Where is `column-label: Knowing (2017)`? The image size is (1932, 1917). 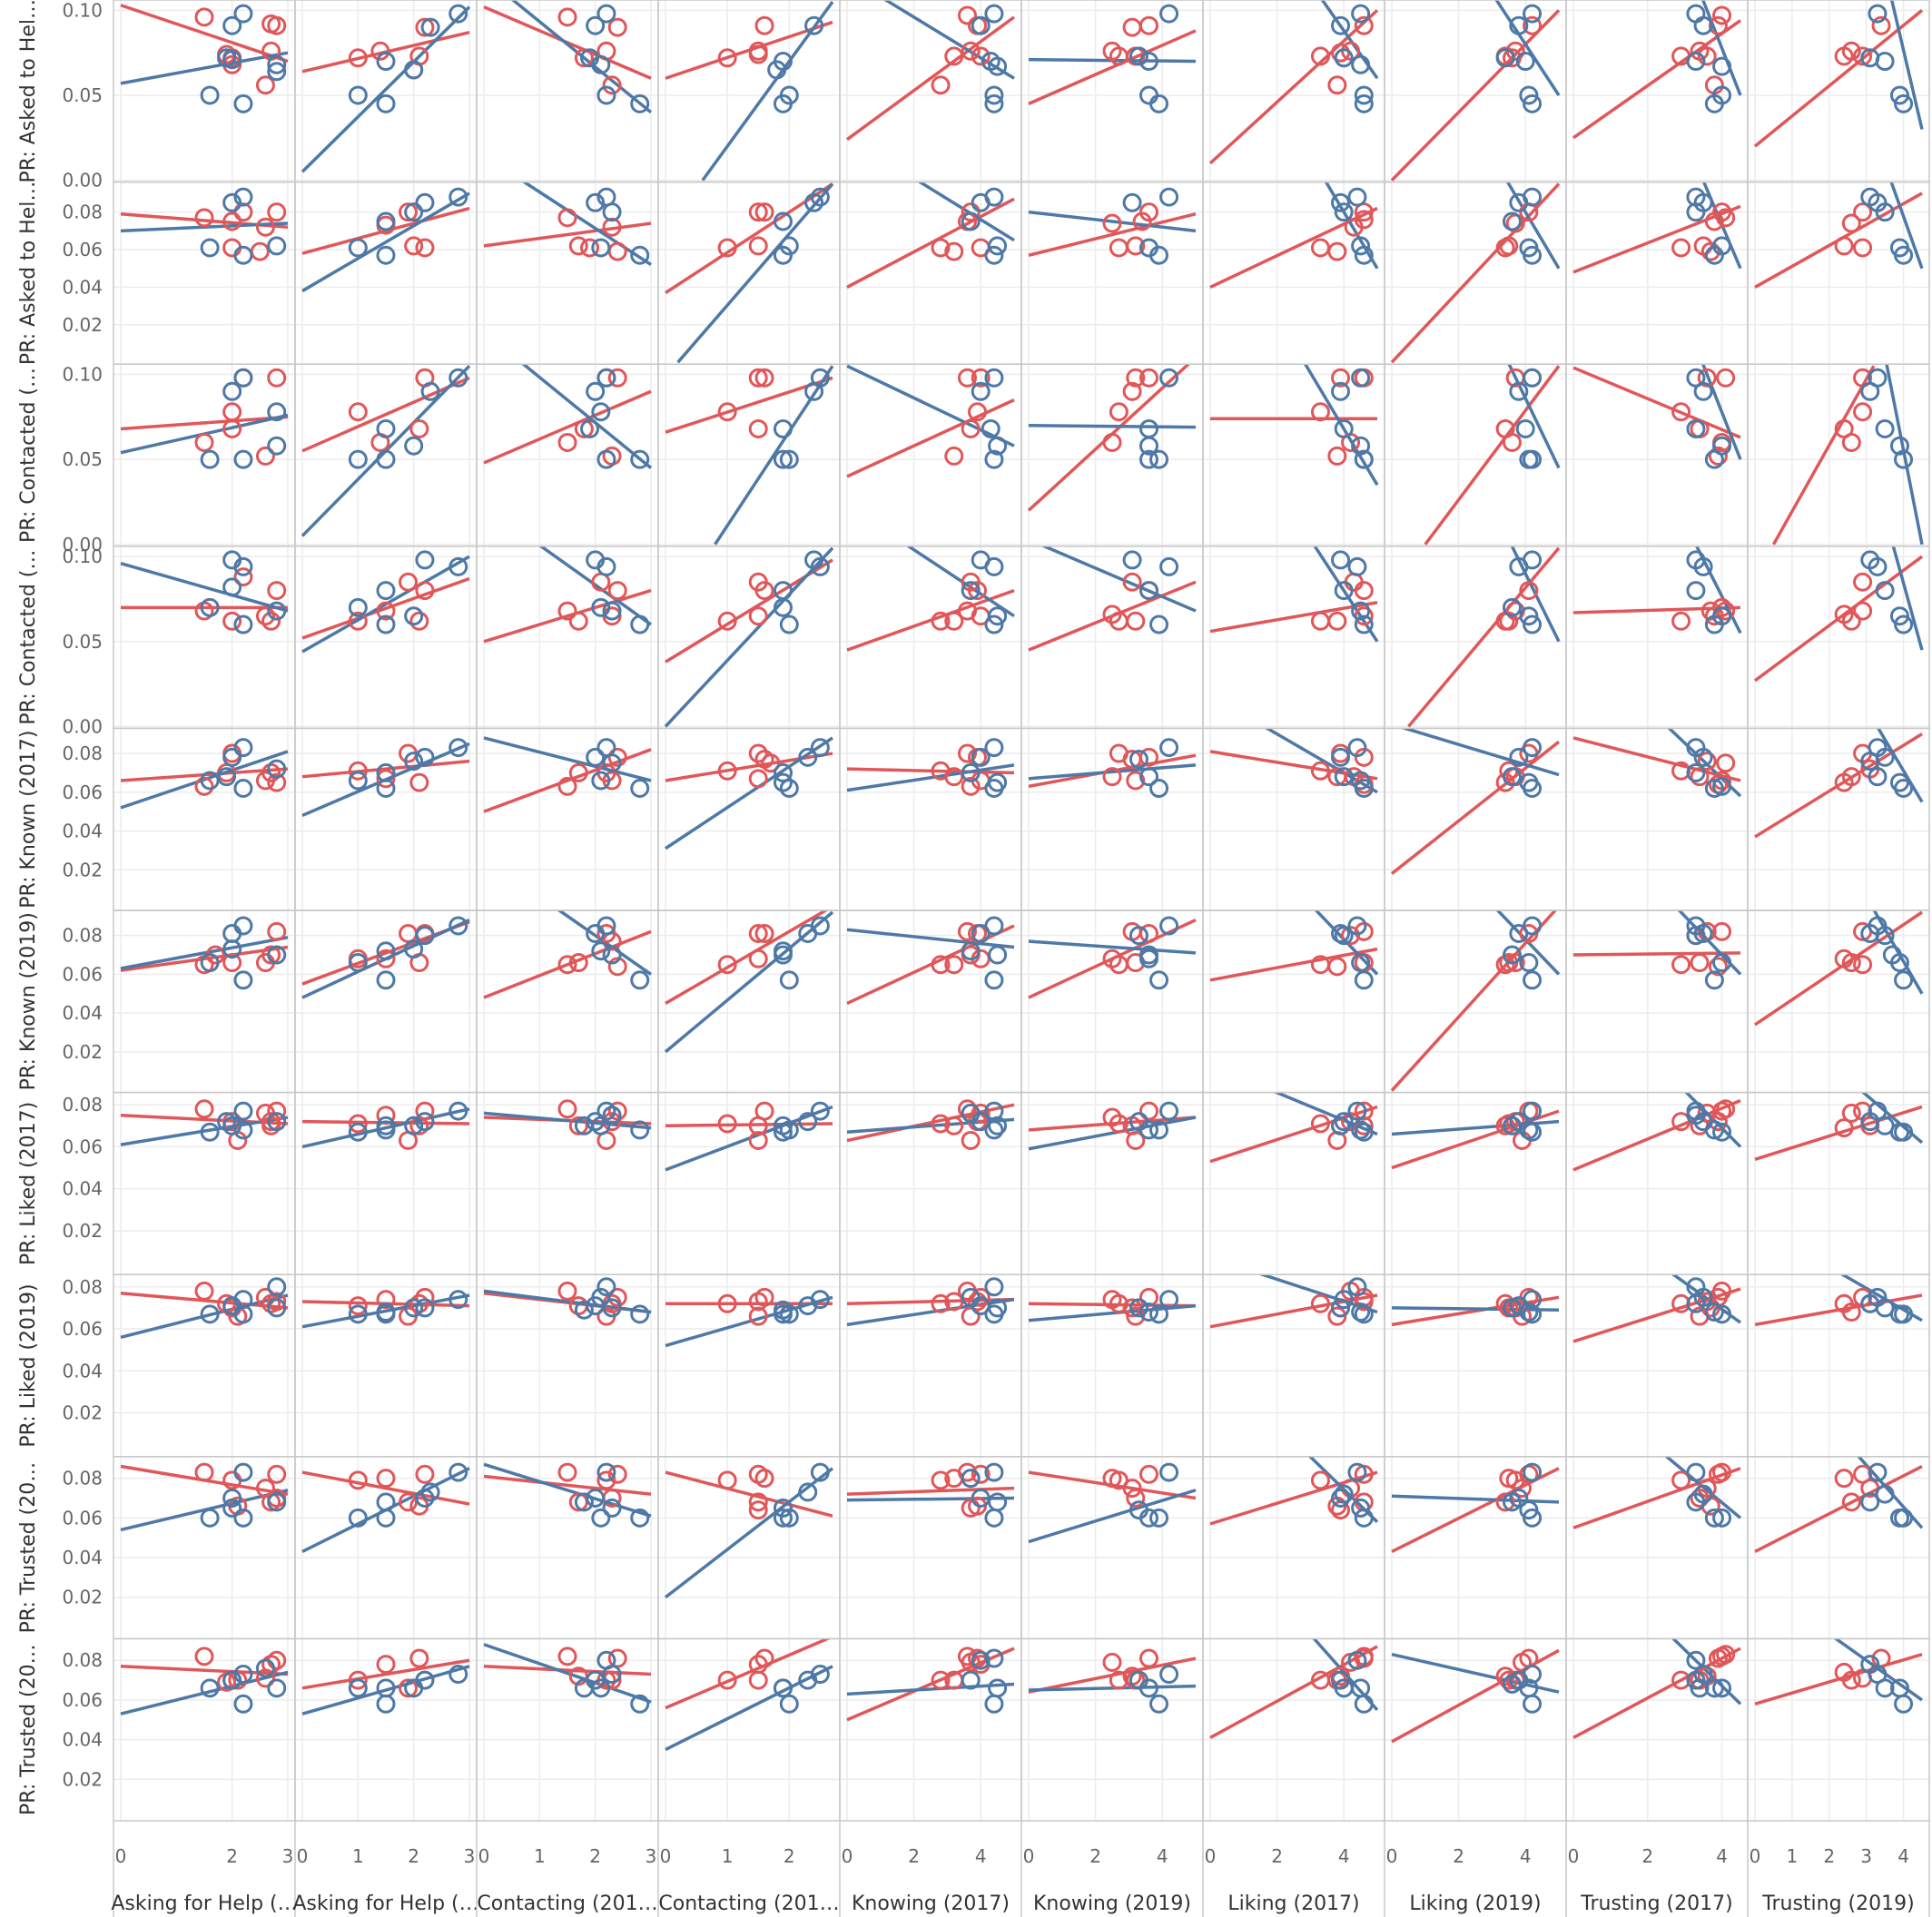
column-label: Knowing (2017) is located at coordinates (931, 1903).